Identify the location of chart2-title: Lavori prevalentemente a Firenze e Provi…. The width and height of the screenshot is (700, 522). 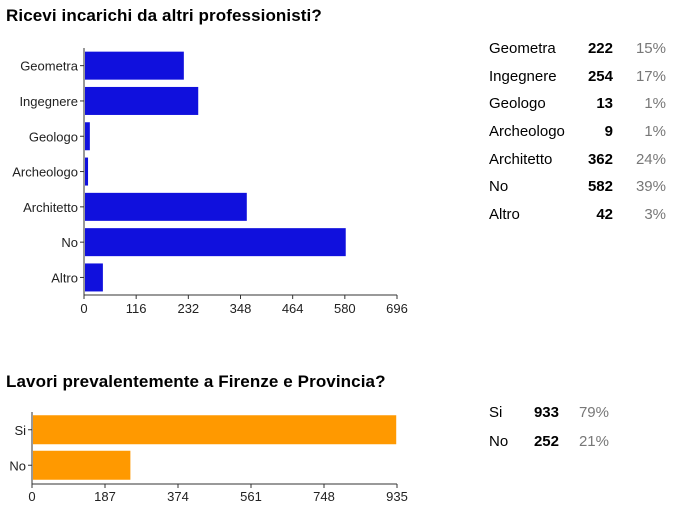
(196, 381).